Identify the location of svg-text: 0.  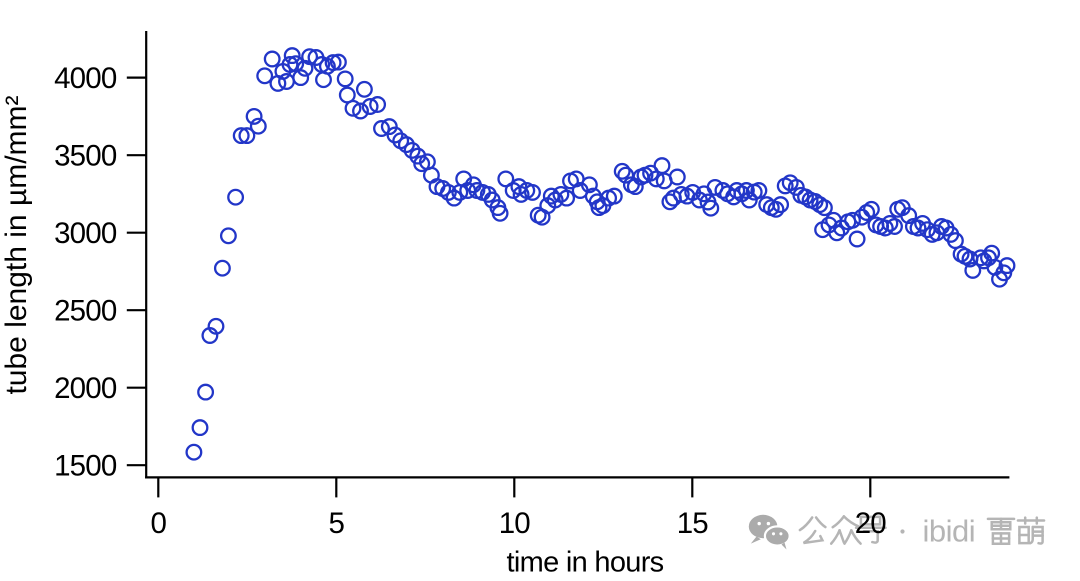
(158, 523).